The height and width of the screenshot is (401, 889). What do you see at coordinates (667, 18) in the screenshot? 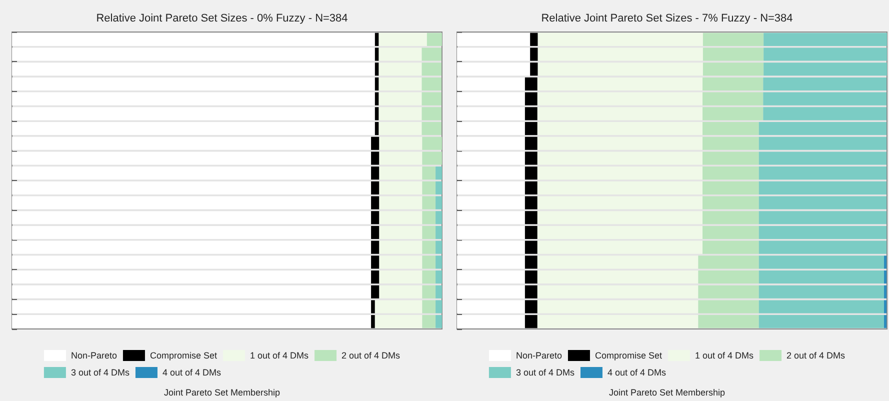
I see `chart-title: Relative Joint Pareto Set Sizes - 7% Fuzzy - N=384` at bounding box center [667, 18].